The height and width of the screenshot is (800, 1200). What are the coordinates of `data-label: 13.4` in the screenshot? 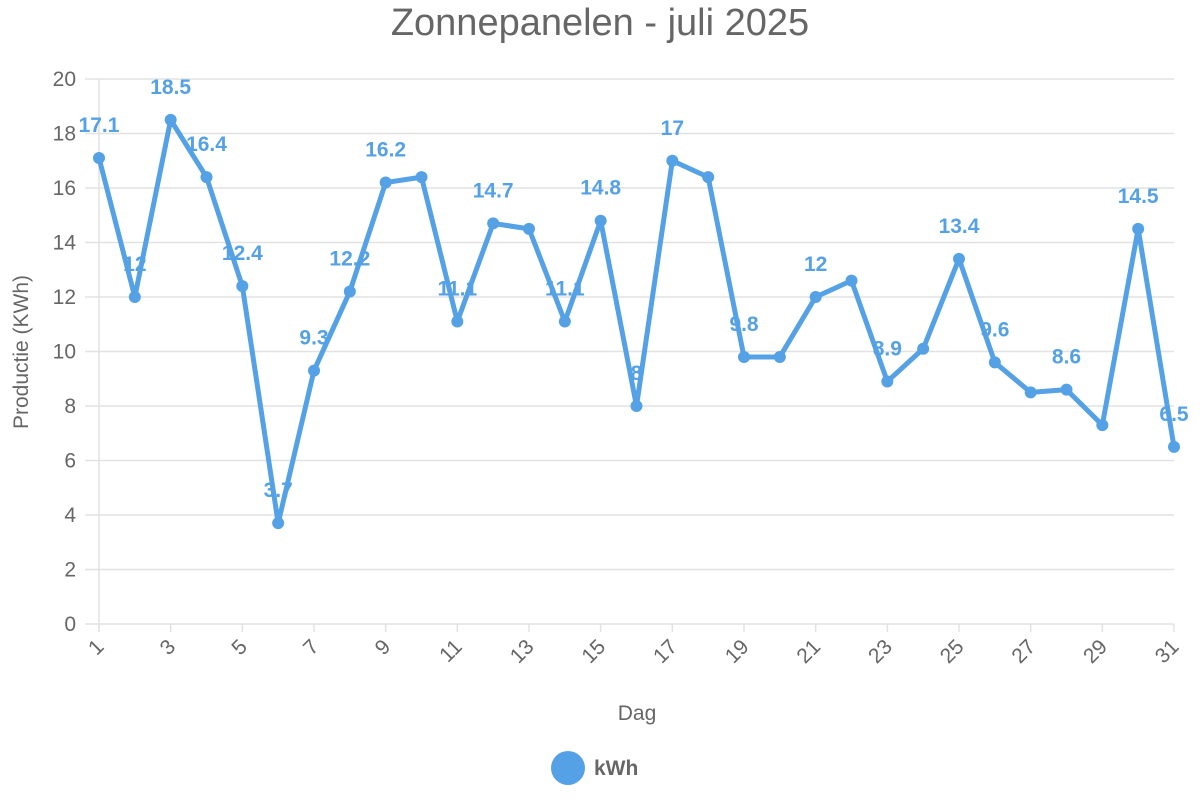 It's located at (959, 226).